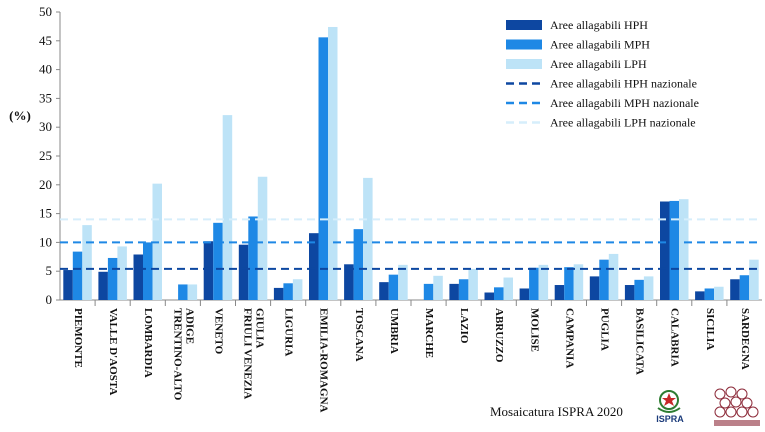  What do you see at coordinates (556, 411) in the screenshot?
I see `source-credit: Mosaicatura ISPRA 2020` at bounding box center [556, 411].